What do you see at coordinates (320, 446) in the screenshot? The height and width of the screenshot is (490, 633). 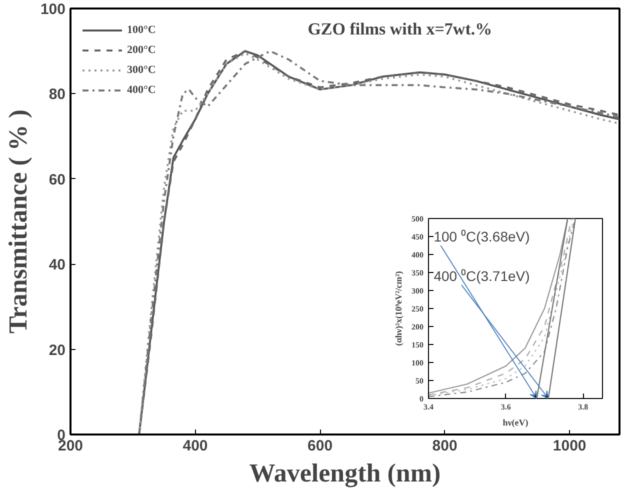 I see `x-tick-label: 600` at bounding box center [320, 446].